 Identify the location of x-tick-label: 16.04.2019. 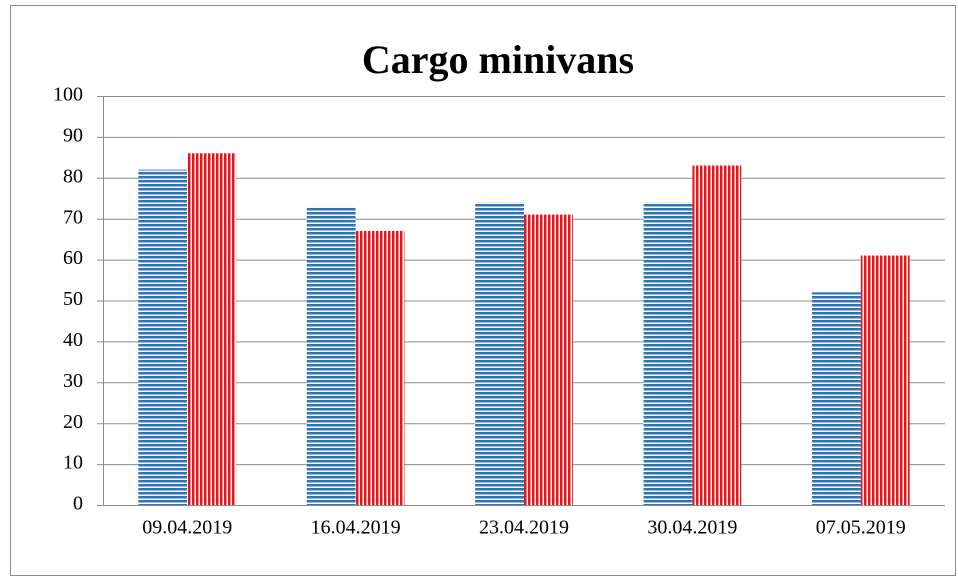
(356, 528).